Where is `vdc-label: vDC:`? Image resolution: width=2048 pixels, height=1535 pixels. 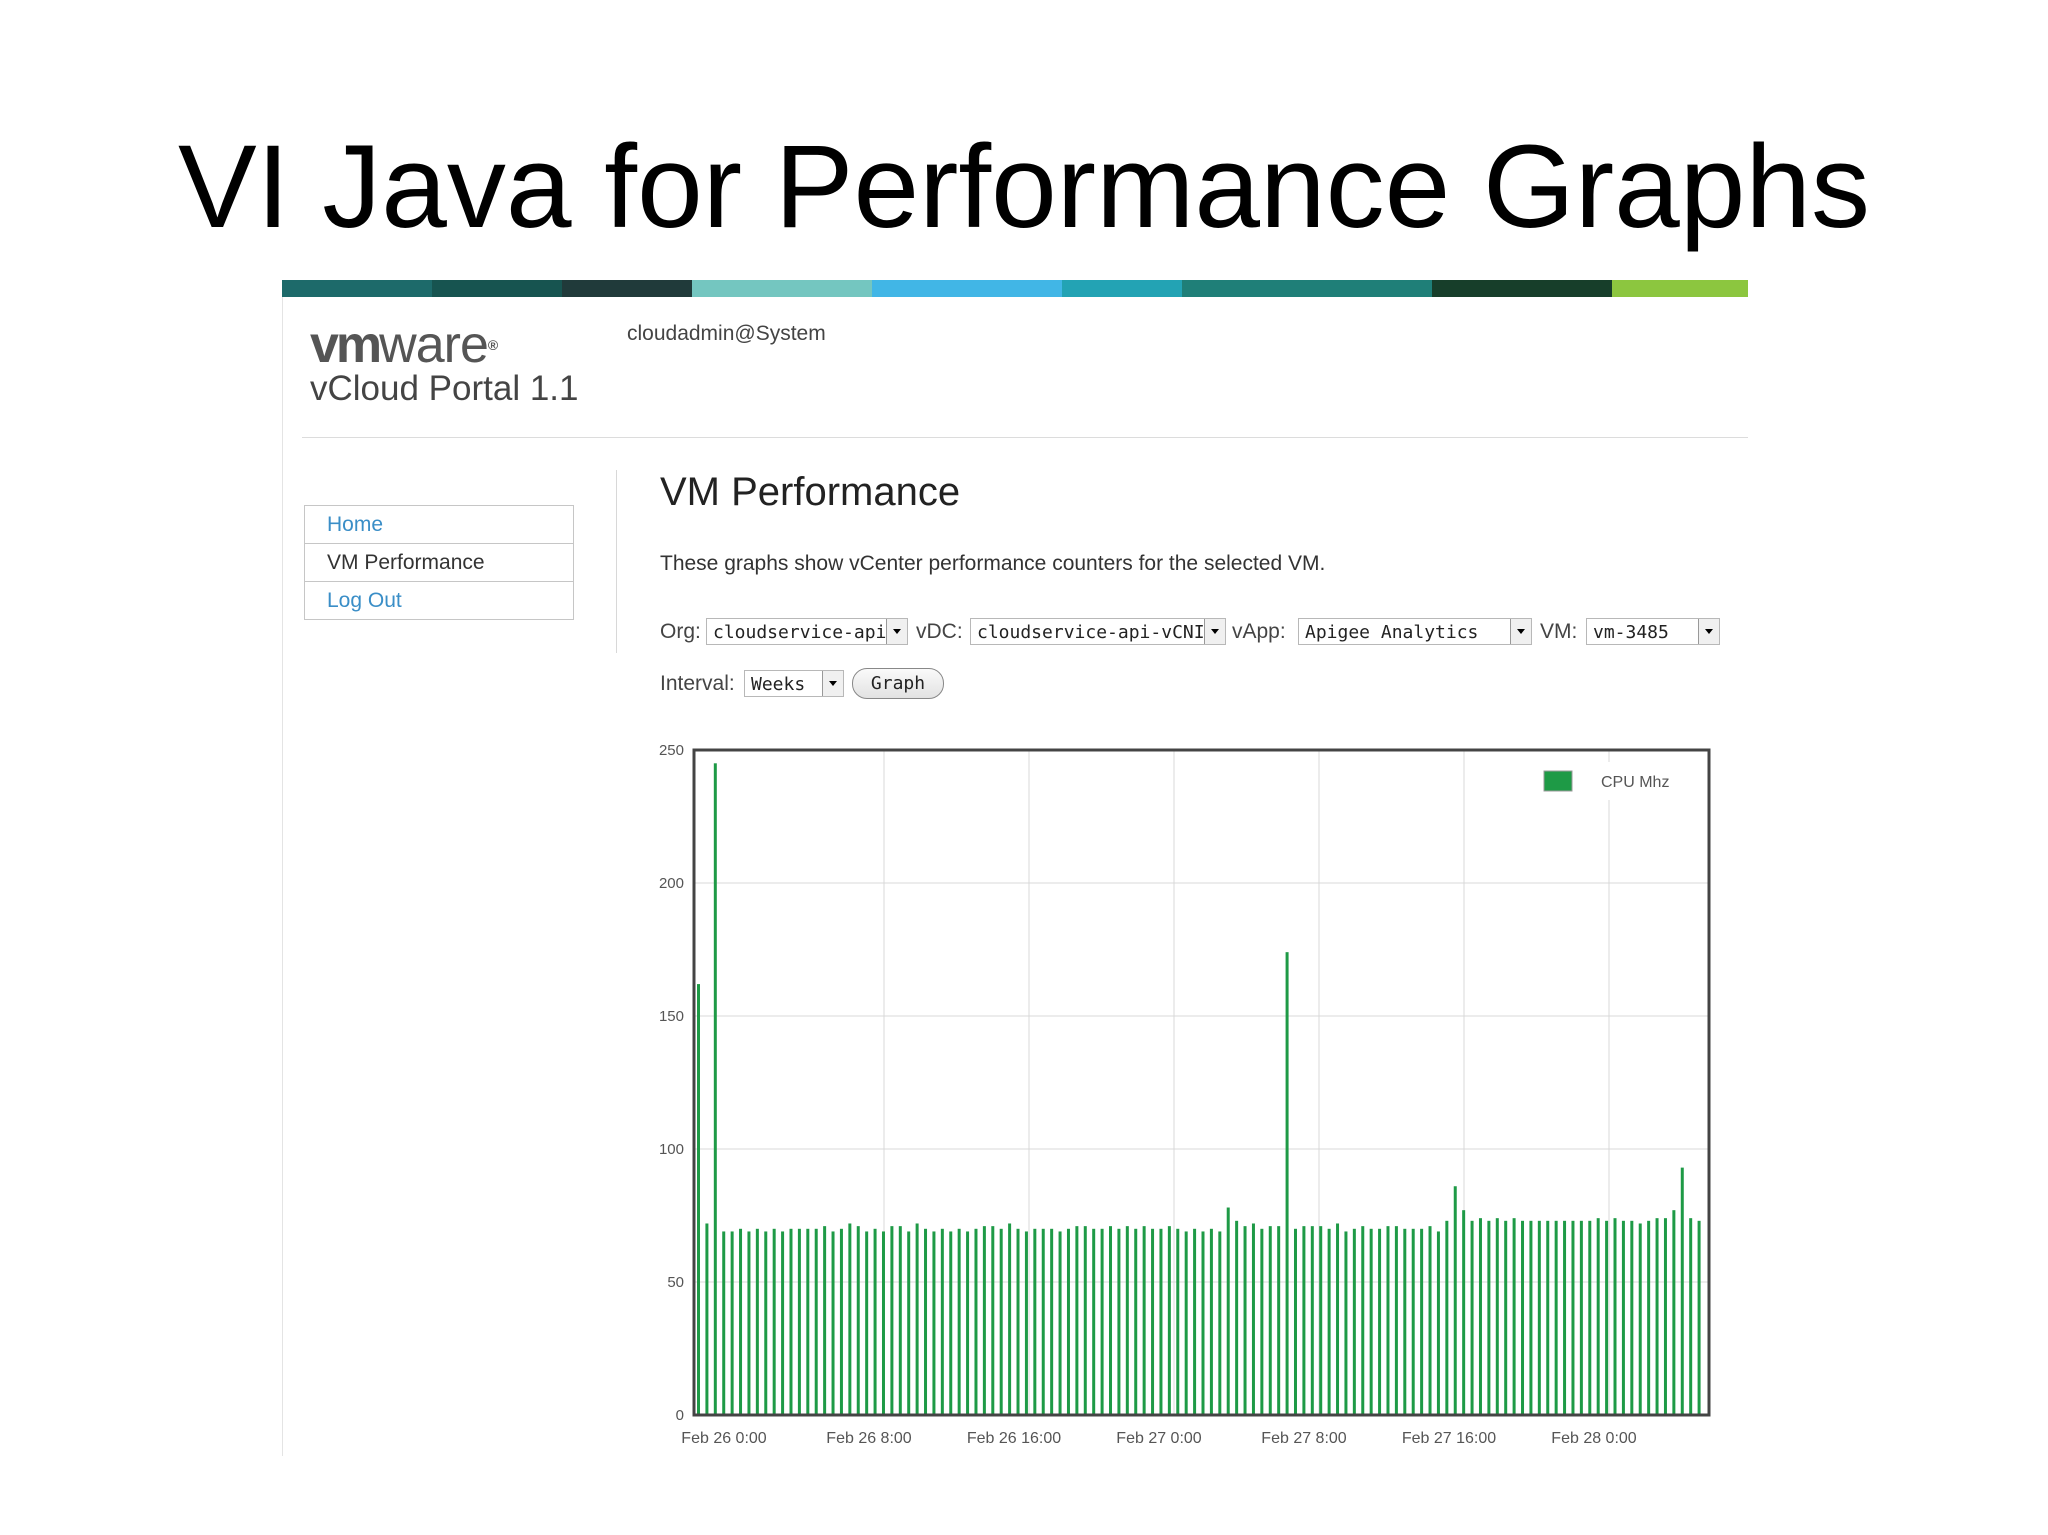
vdc-label: vDC: is located at coordinates (939, 631).